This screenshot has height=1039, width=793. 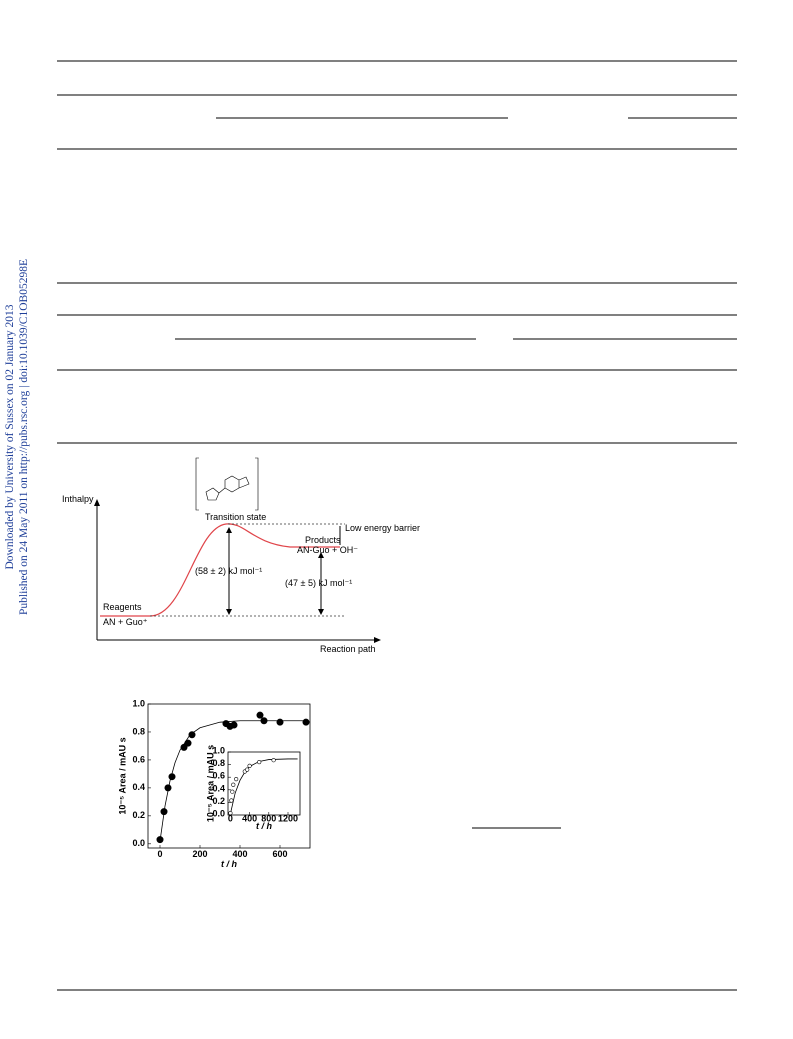 I want to click on reagents-label: Reagents, so click(x=122, y=607).